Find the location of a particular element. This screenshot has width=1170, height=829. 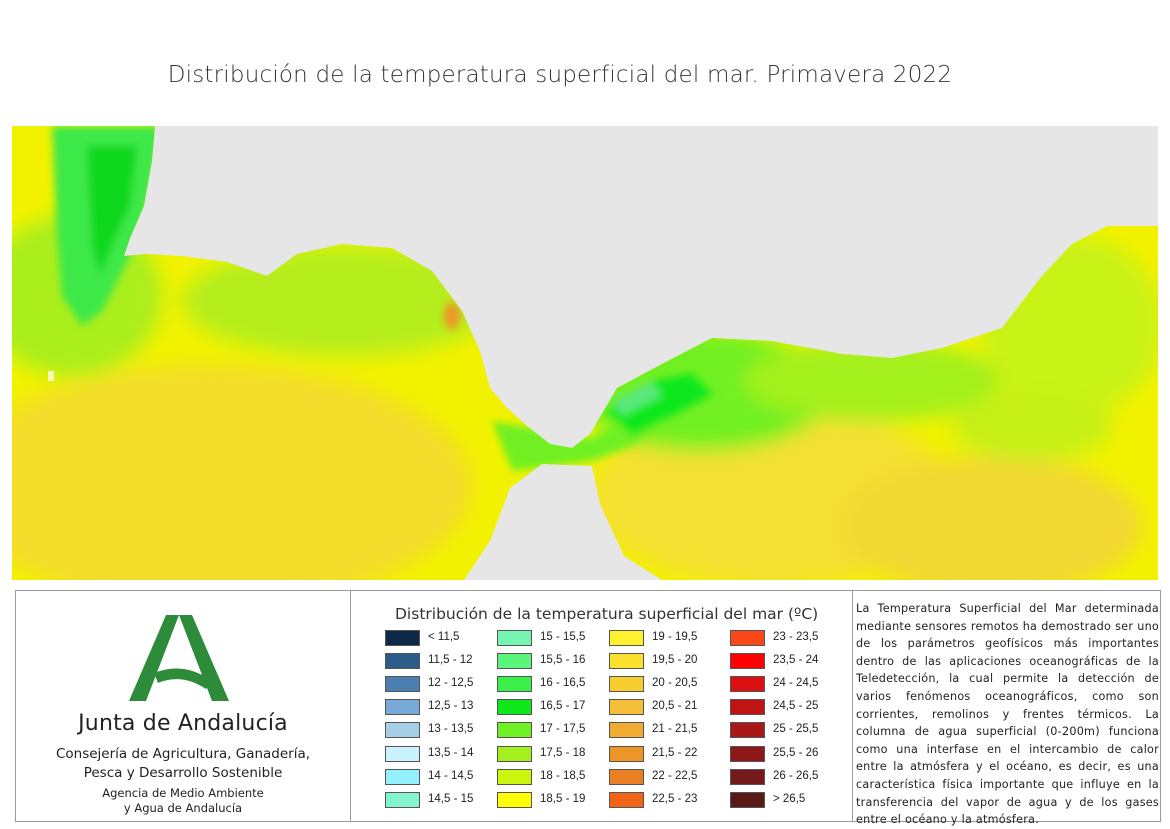

legend-label: 21,5 - 22 is located at coordinates (675, 752).